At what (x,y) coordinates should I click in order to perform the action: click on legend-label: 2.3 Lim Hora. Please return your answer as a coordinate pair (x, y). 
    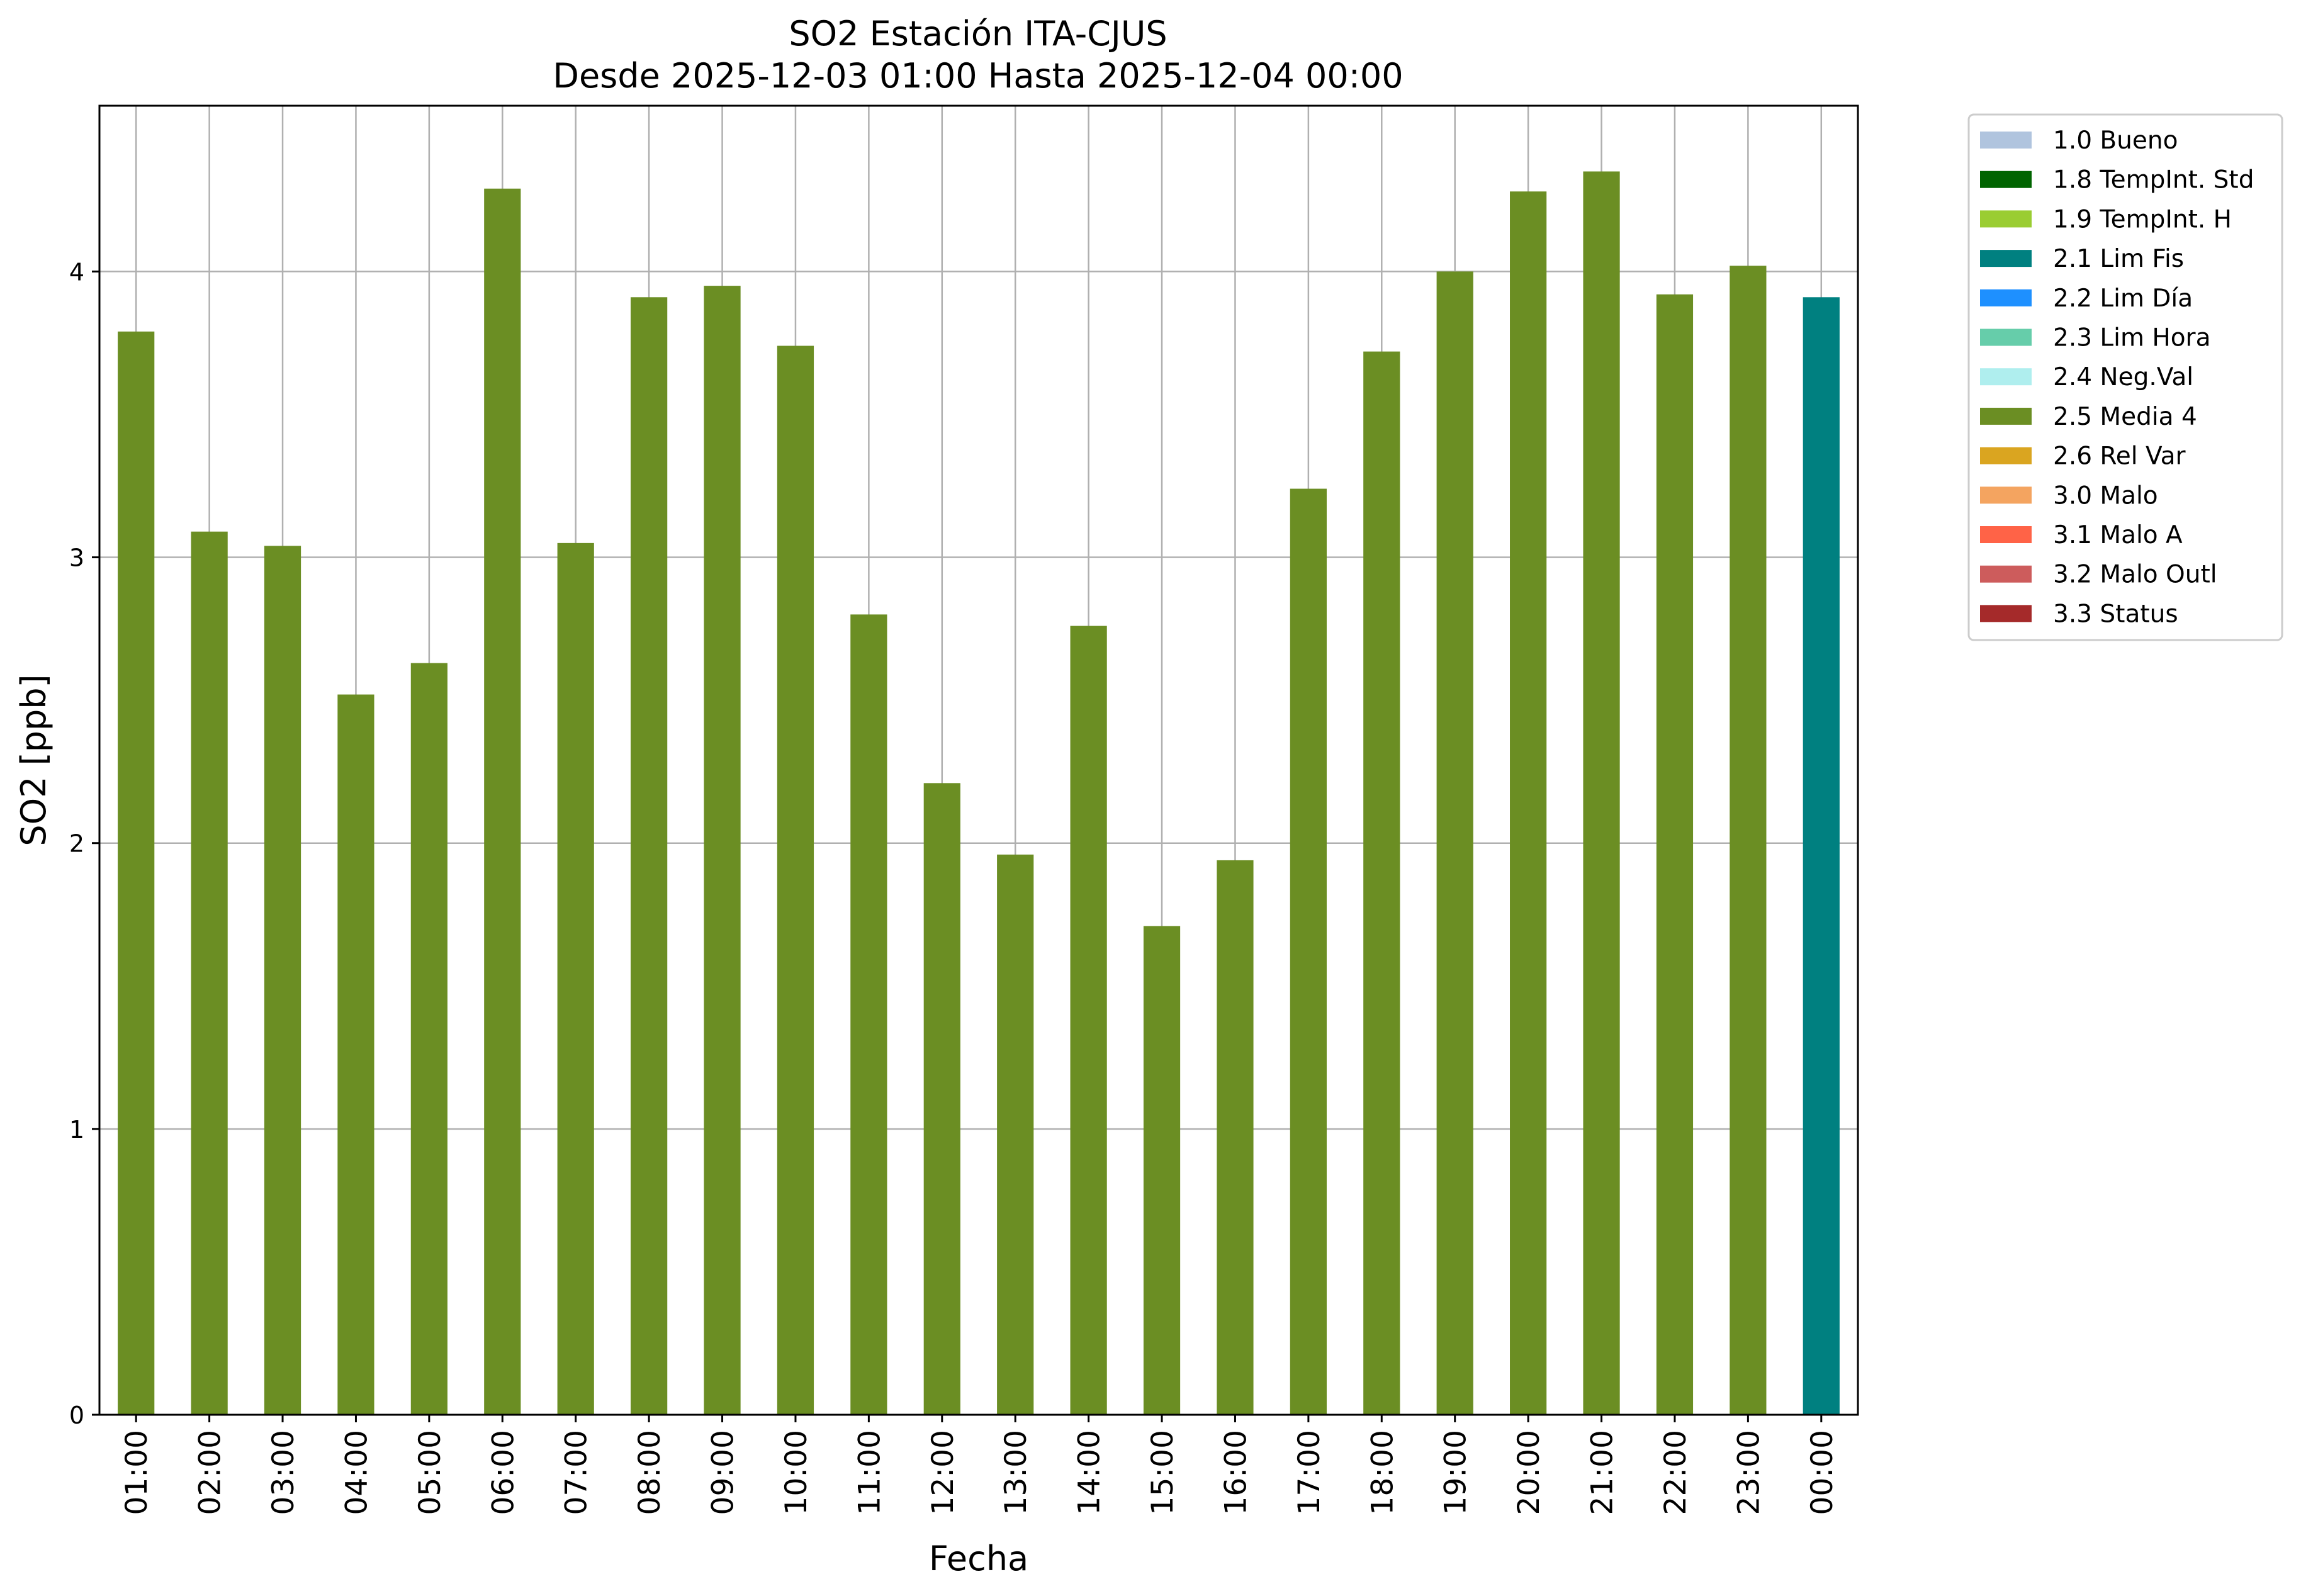
    Looking at the image, I should click on (2132, 338).